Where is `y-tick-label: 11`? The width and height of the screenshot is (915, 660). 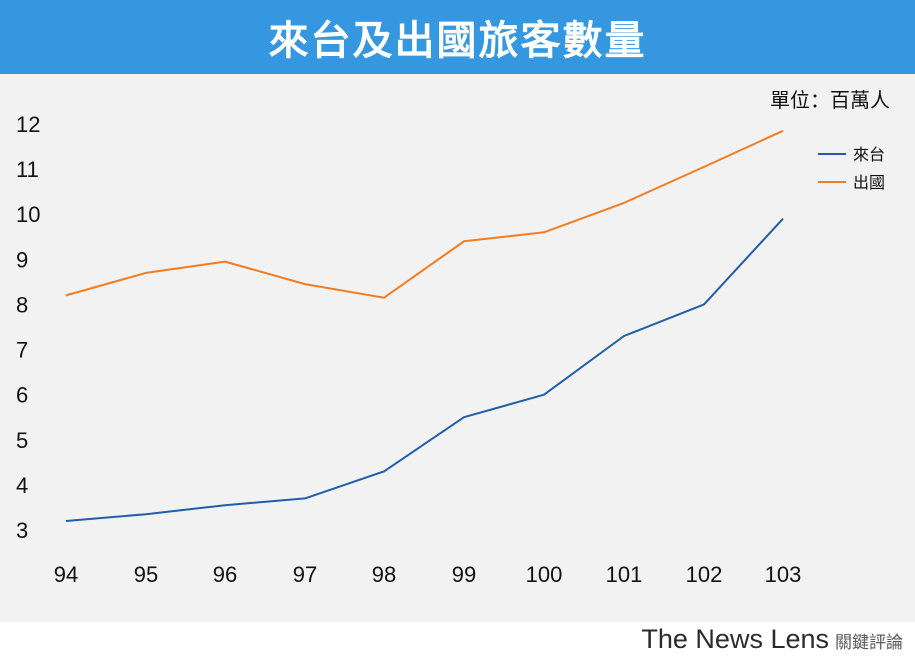
y-tick-label: 11 is located at coordinates (27, 169).